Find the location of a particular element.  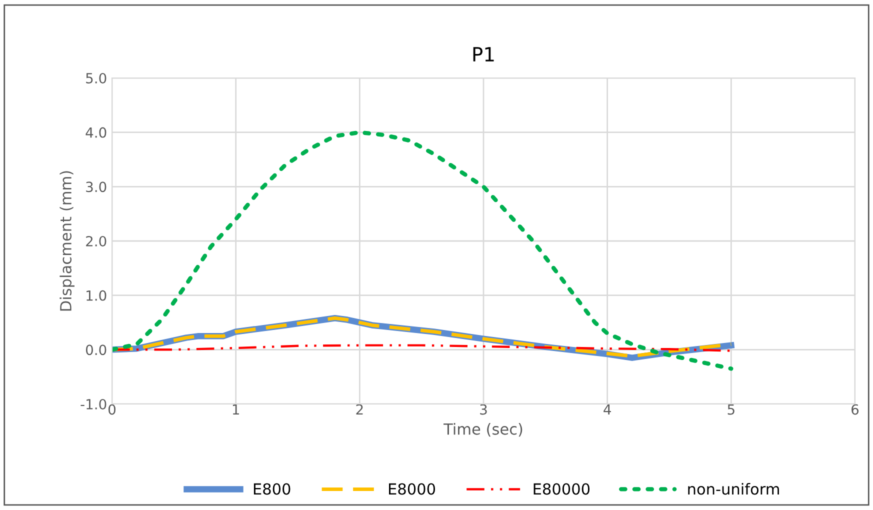

y-tick-label: 2.0 is located at coordinates (96, 241).